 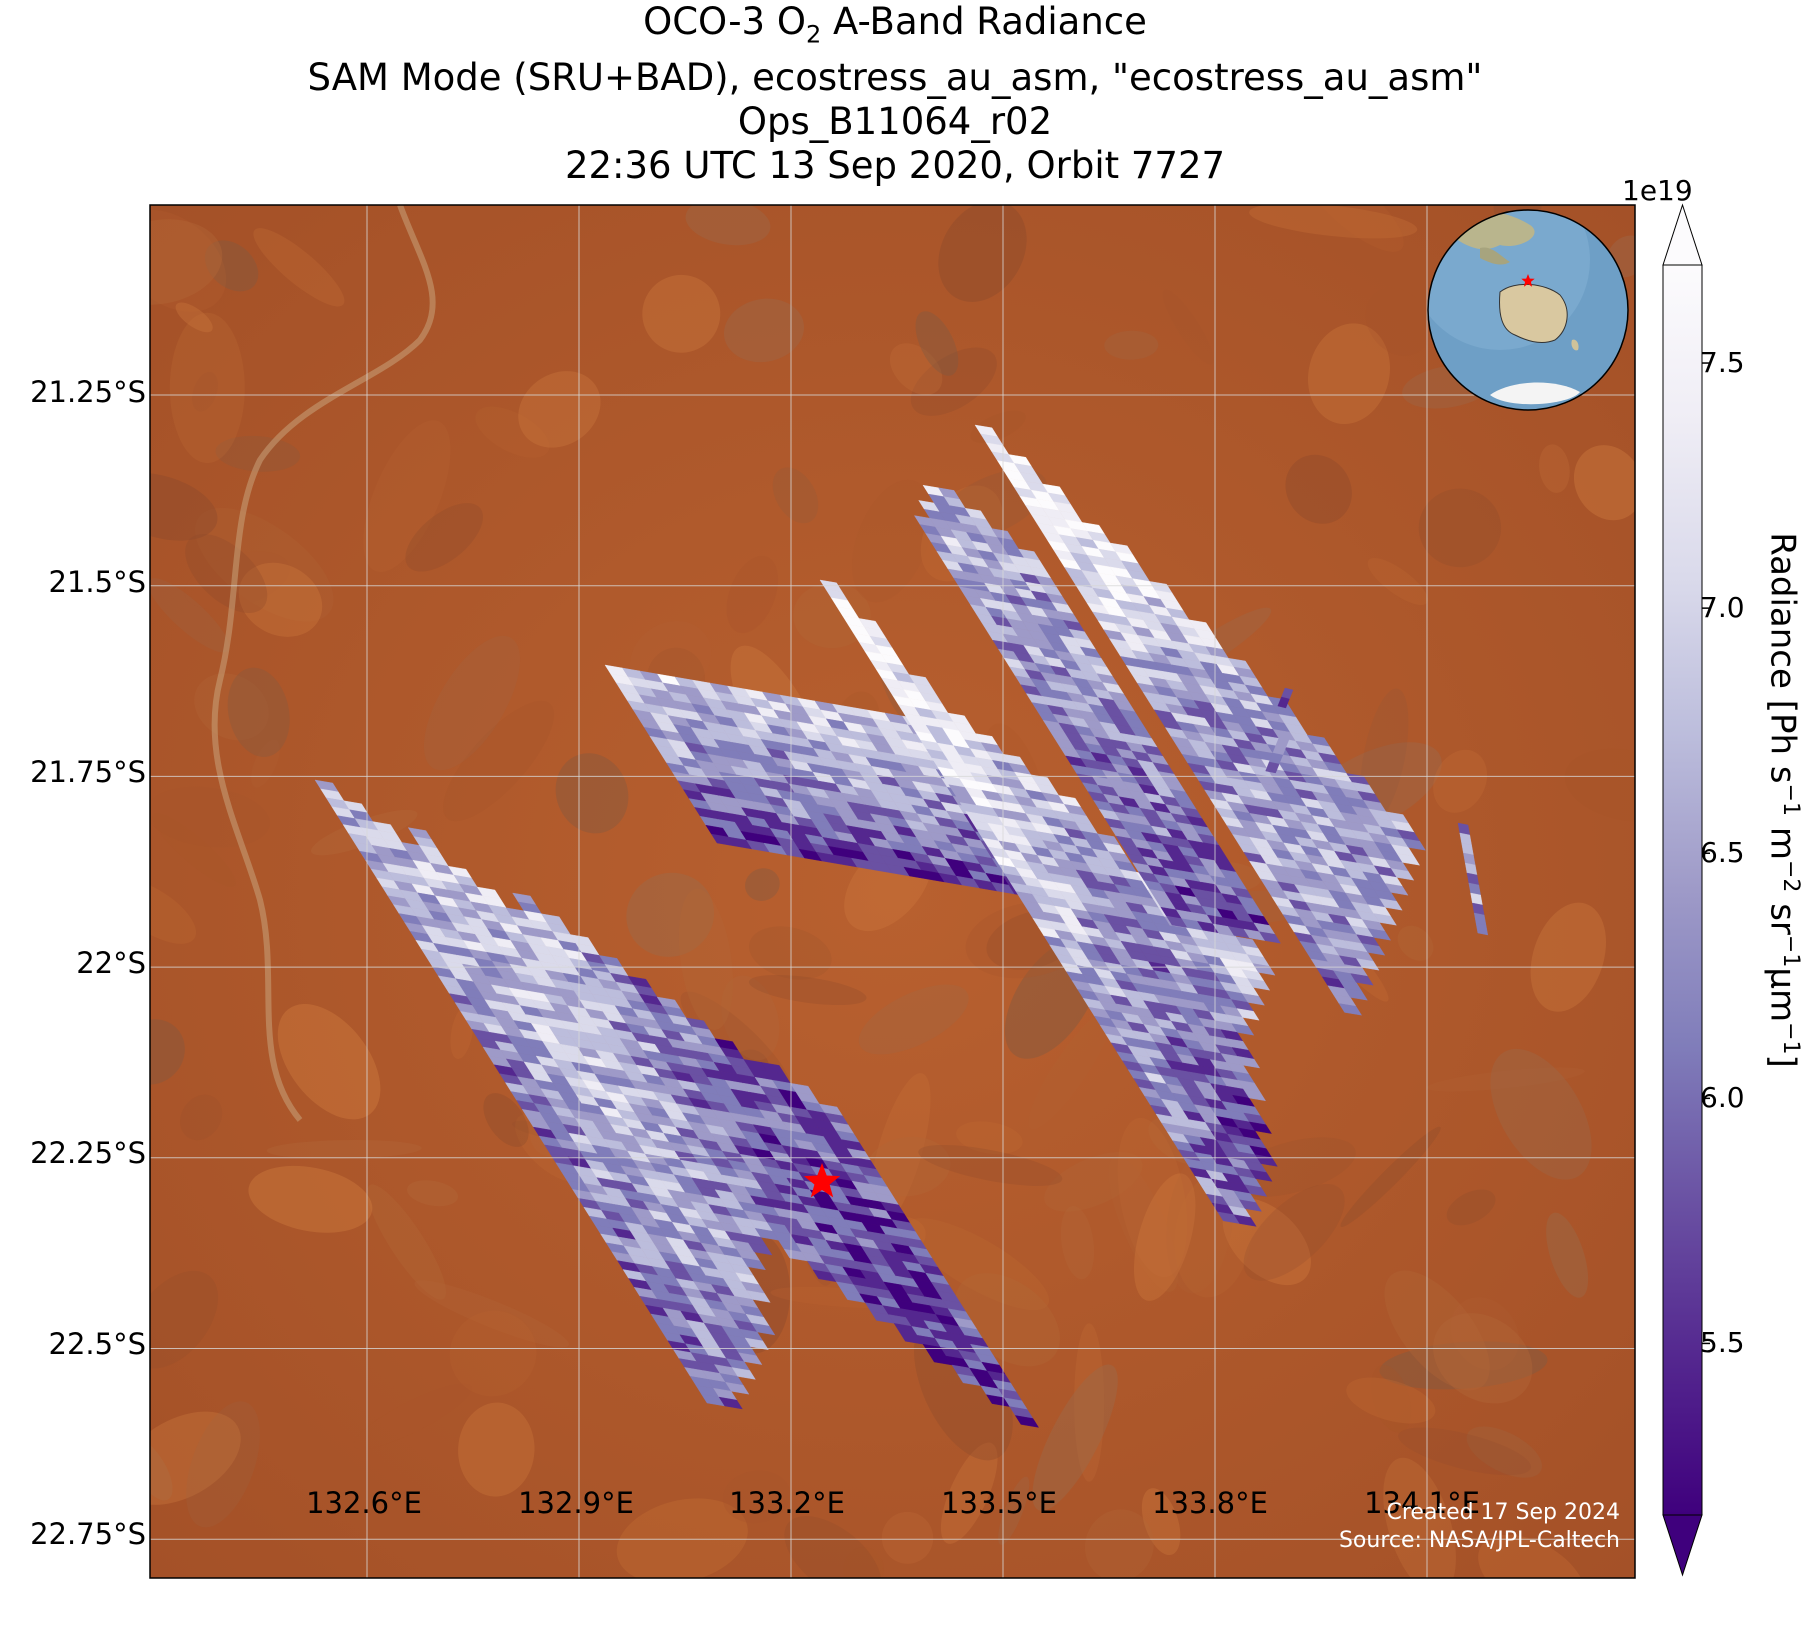 I want to click on colorbar-tick-label: 6.0, so click(x=1722, y=1098).